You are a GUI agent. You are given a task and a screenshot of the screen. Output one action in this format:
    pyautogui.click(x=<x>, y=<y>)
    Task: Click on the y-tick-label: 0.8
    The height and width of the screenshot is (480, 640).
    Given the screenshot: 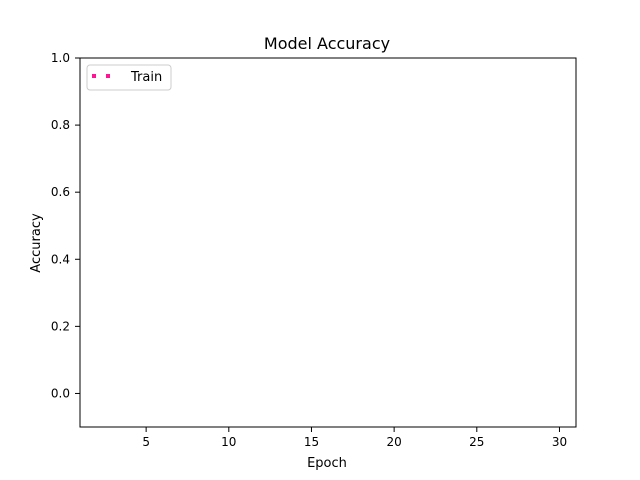 What is the action you would take?
    pyautogui.click(x=60, y=125)
    